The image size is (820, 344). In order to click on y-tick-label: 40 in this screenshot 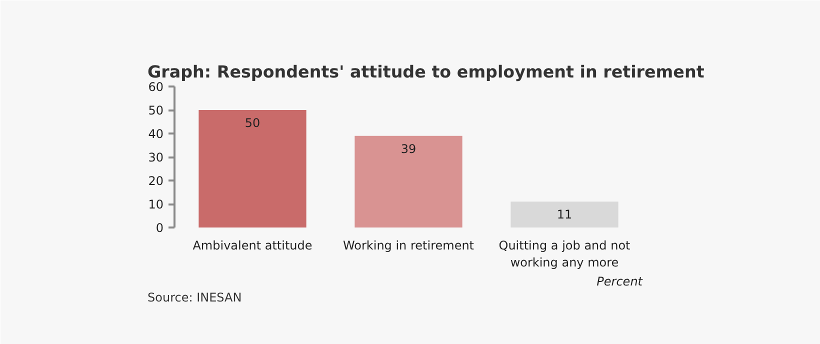, I will do `click(156, 134)`.